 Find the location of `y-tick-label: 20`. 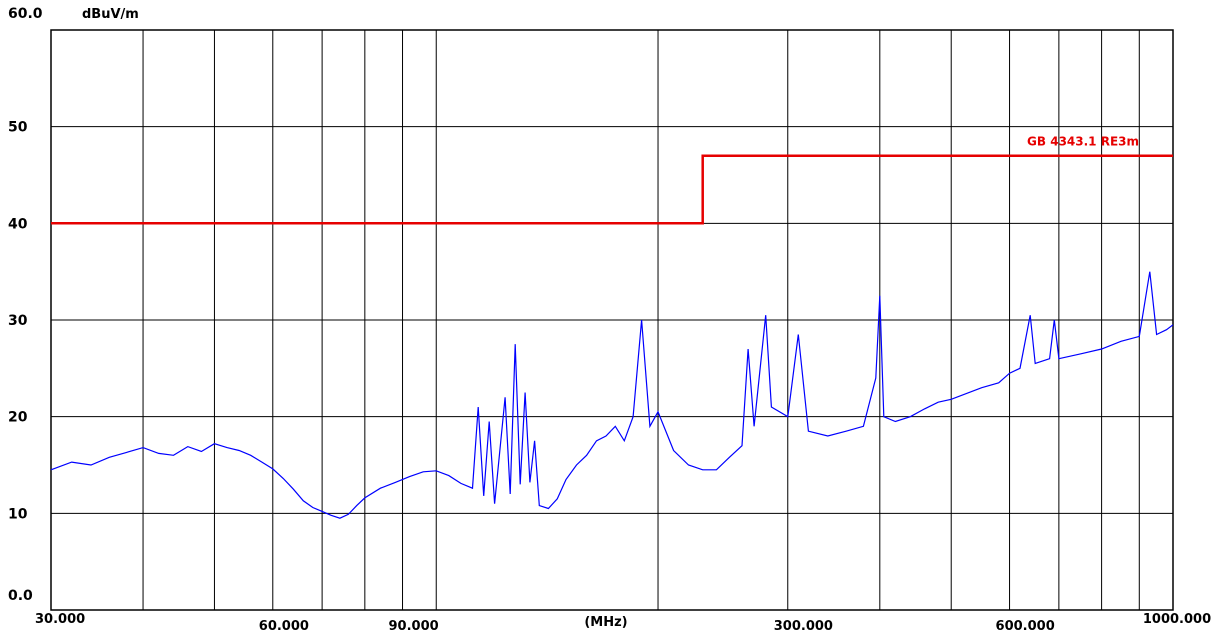

y-tick-label: 20 is located at coordinates (18, 418).